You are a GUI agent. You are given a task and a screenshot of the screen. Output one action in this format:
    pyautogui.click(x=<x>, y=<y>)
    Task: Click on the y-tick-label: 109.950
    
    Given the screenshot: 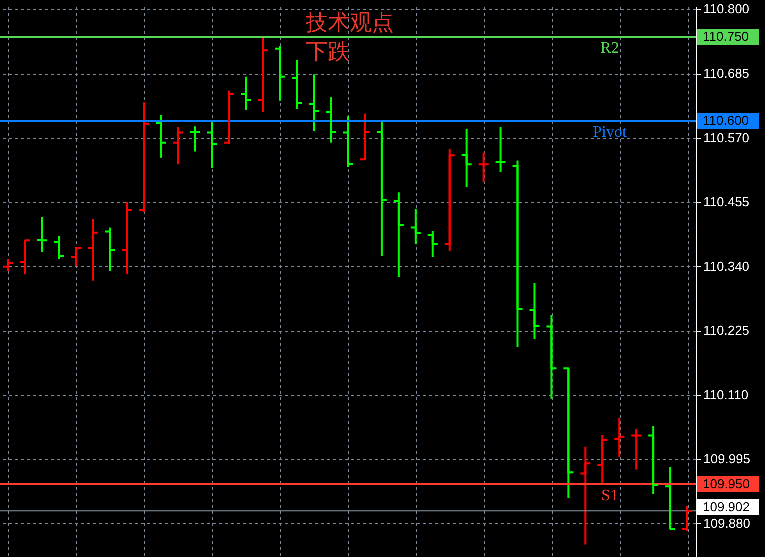 What is the action you would take?
    pyautogui.click(x=726, y=484)
    